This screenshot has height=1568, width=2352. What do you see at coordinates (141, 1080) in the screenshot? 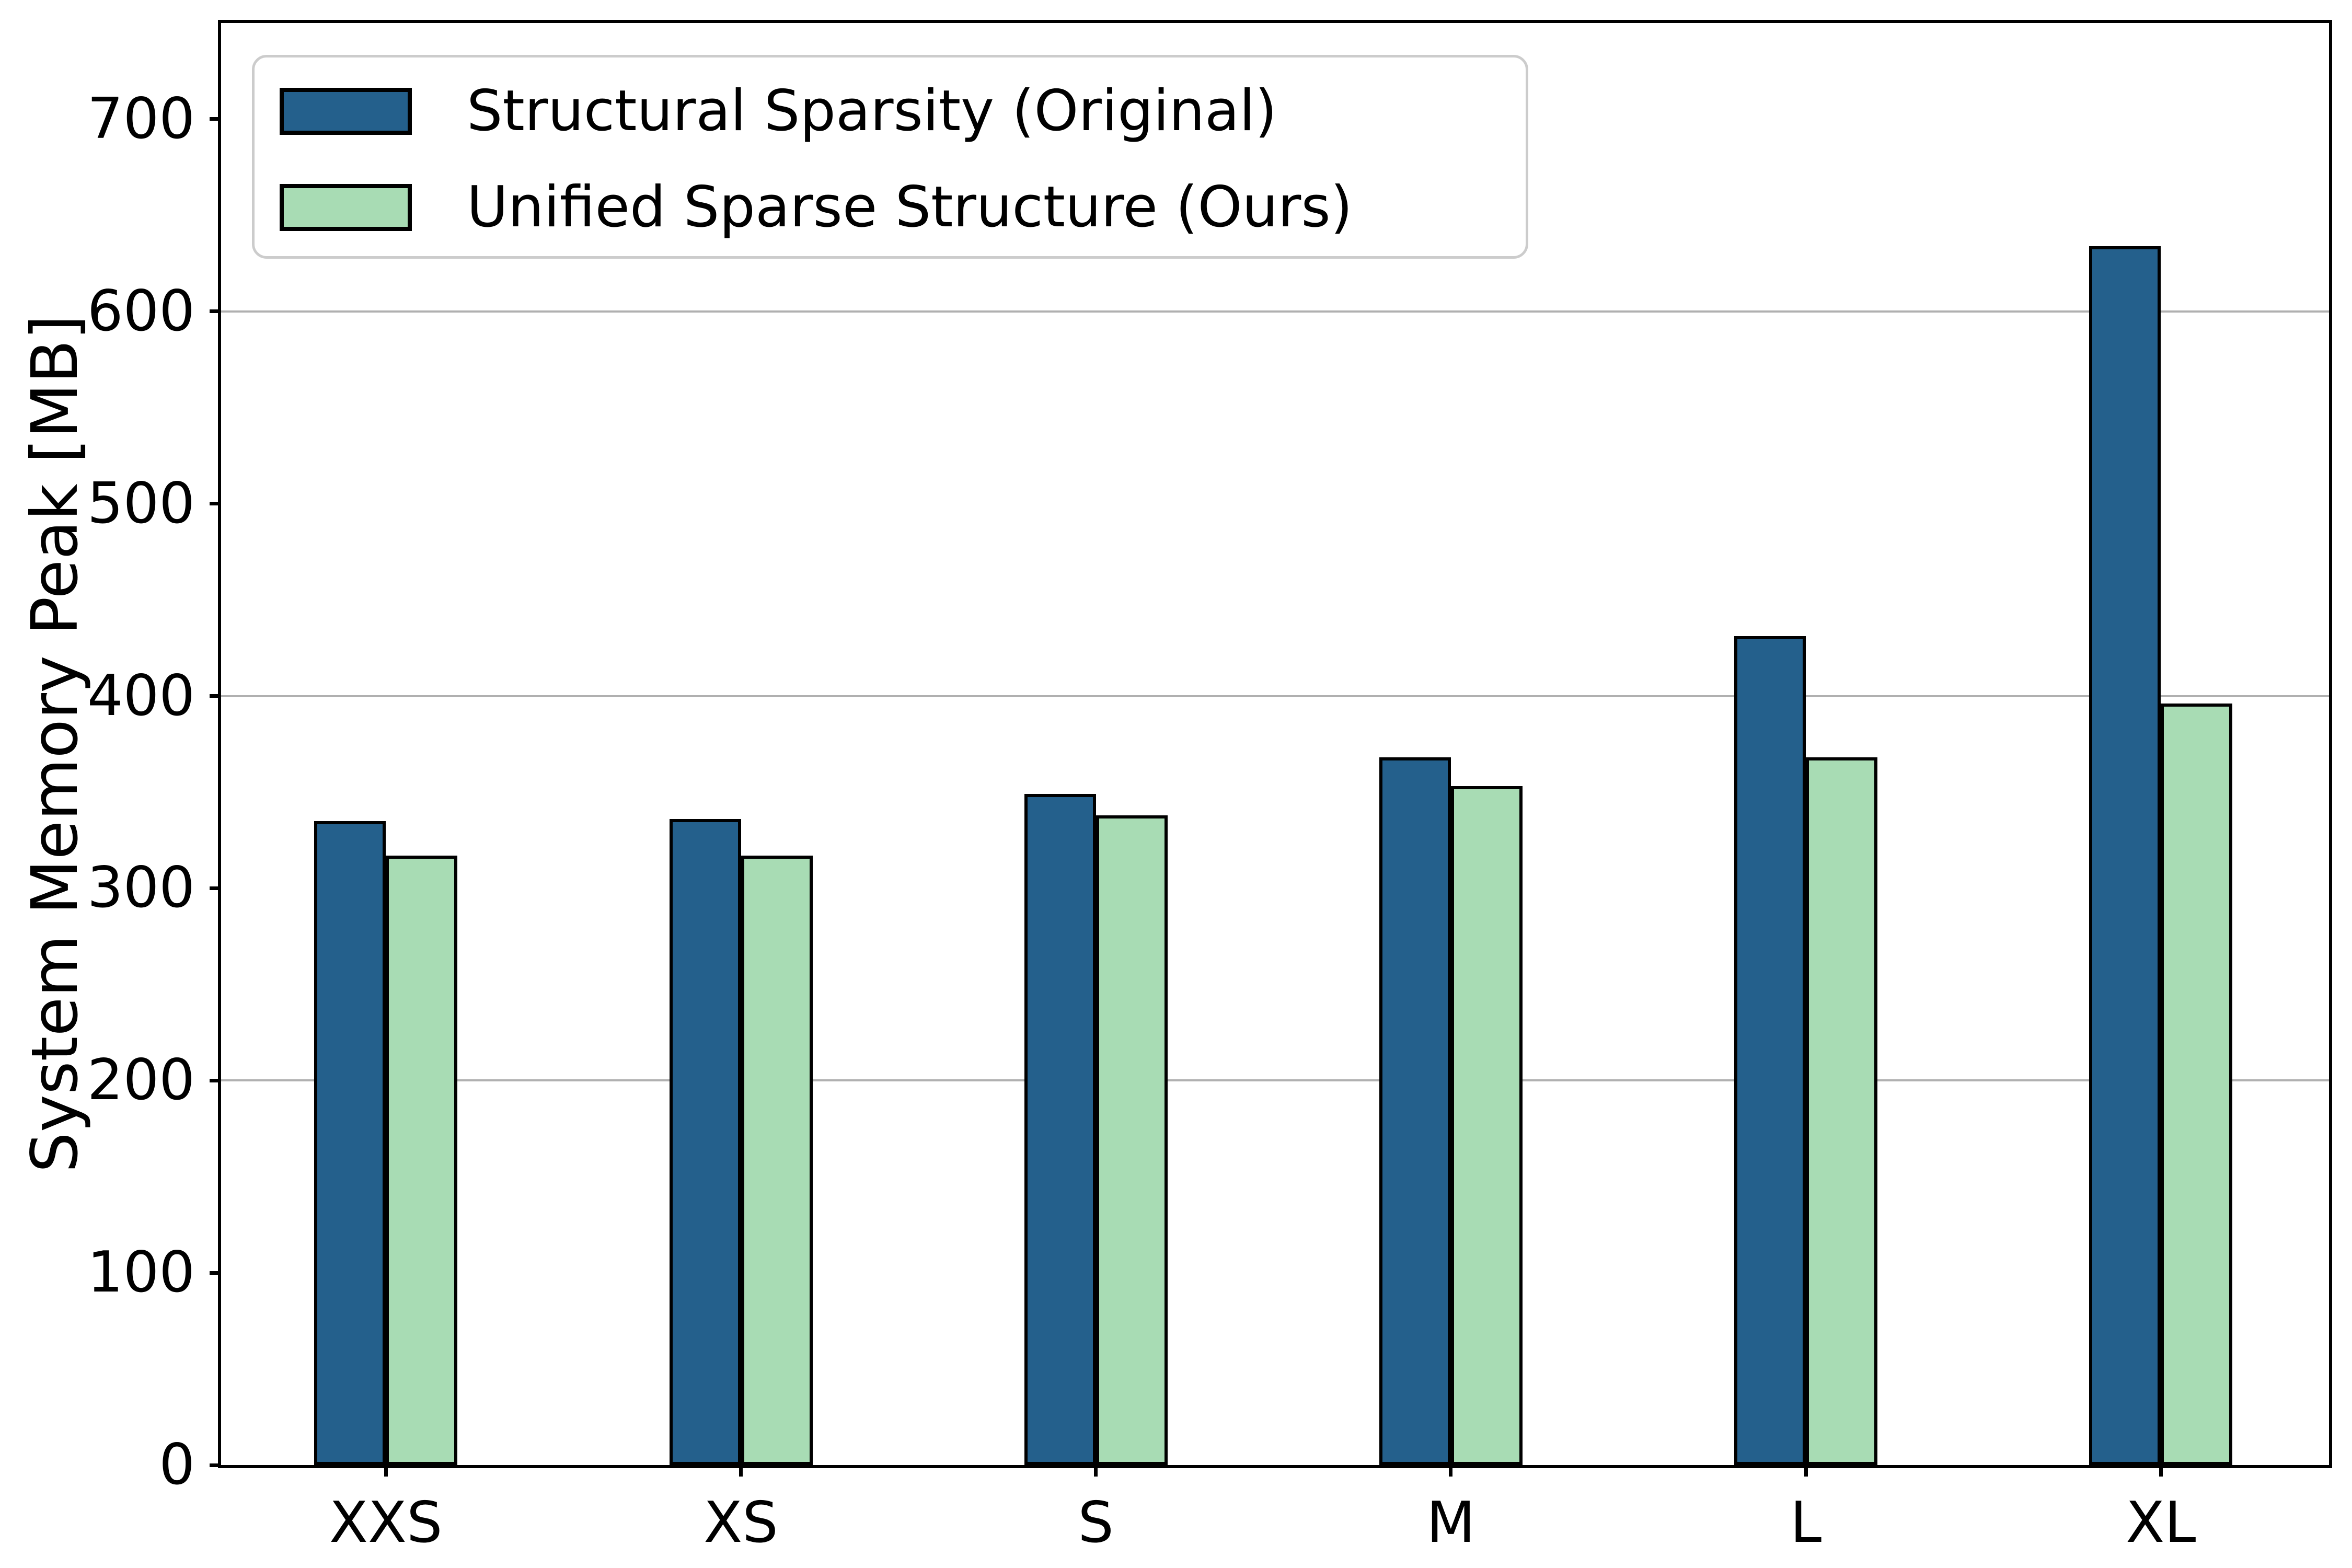
I see `y-tick-label-200: 200` at bounding box center [141, 1080].